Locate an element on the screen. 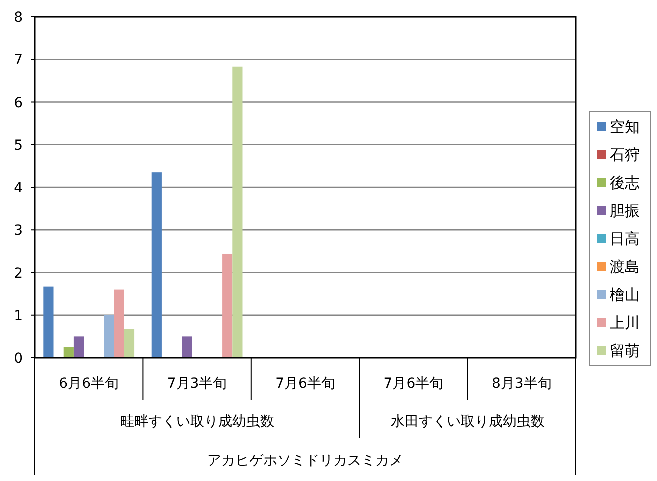 This screenshot has width=657, height=481. legend-label: 檜山 is located at coordinates (625, 295).